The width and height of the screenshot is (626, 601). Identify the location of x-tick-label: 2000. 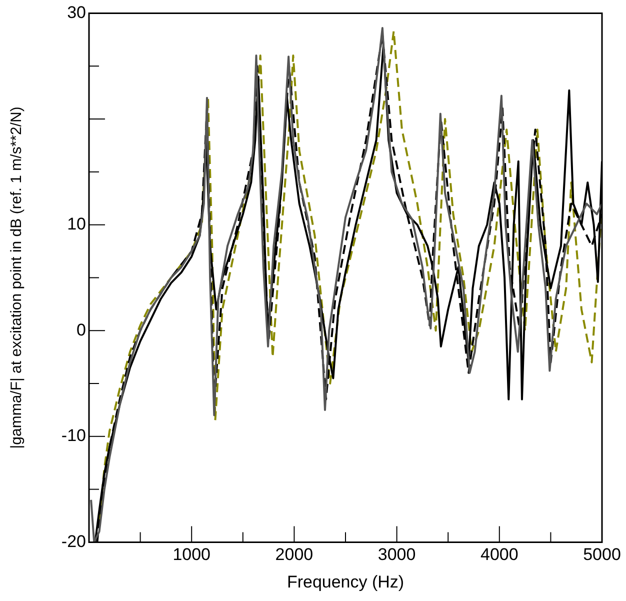
(294, 554).